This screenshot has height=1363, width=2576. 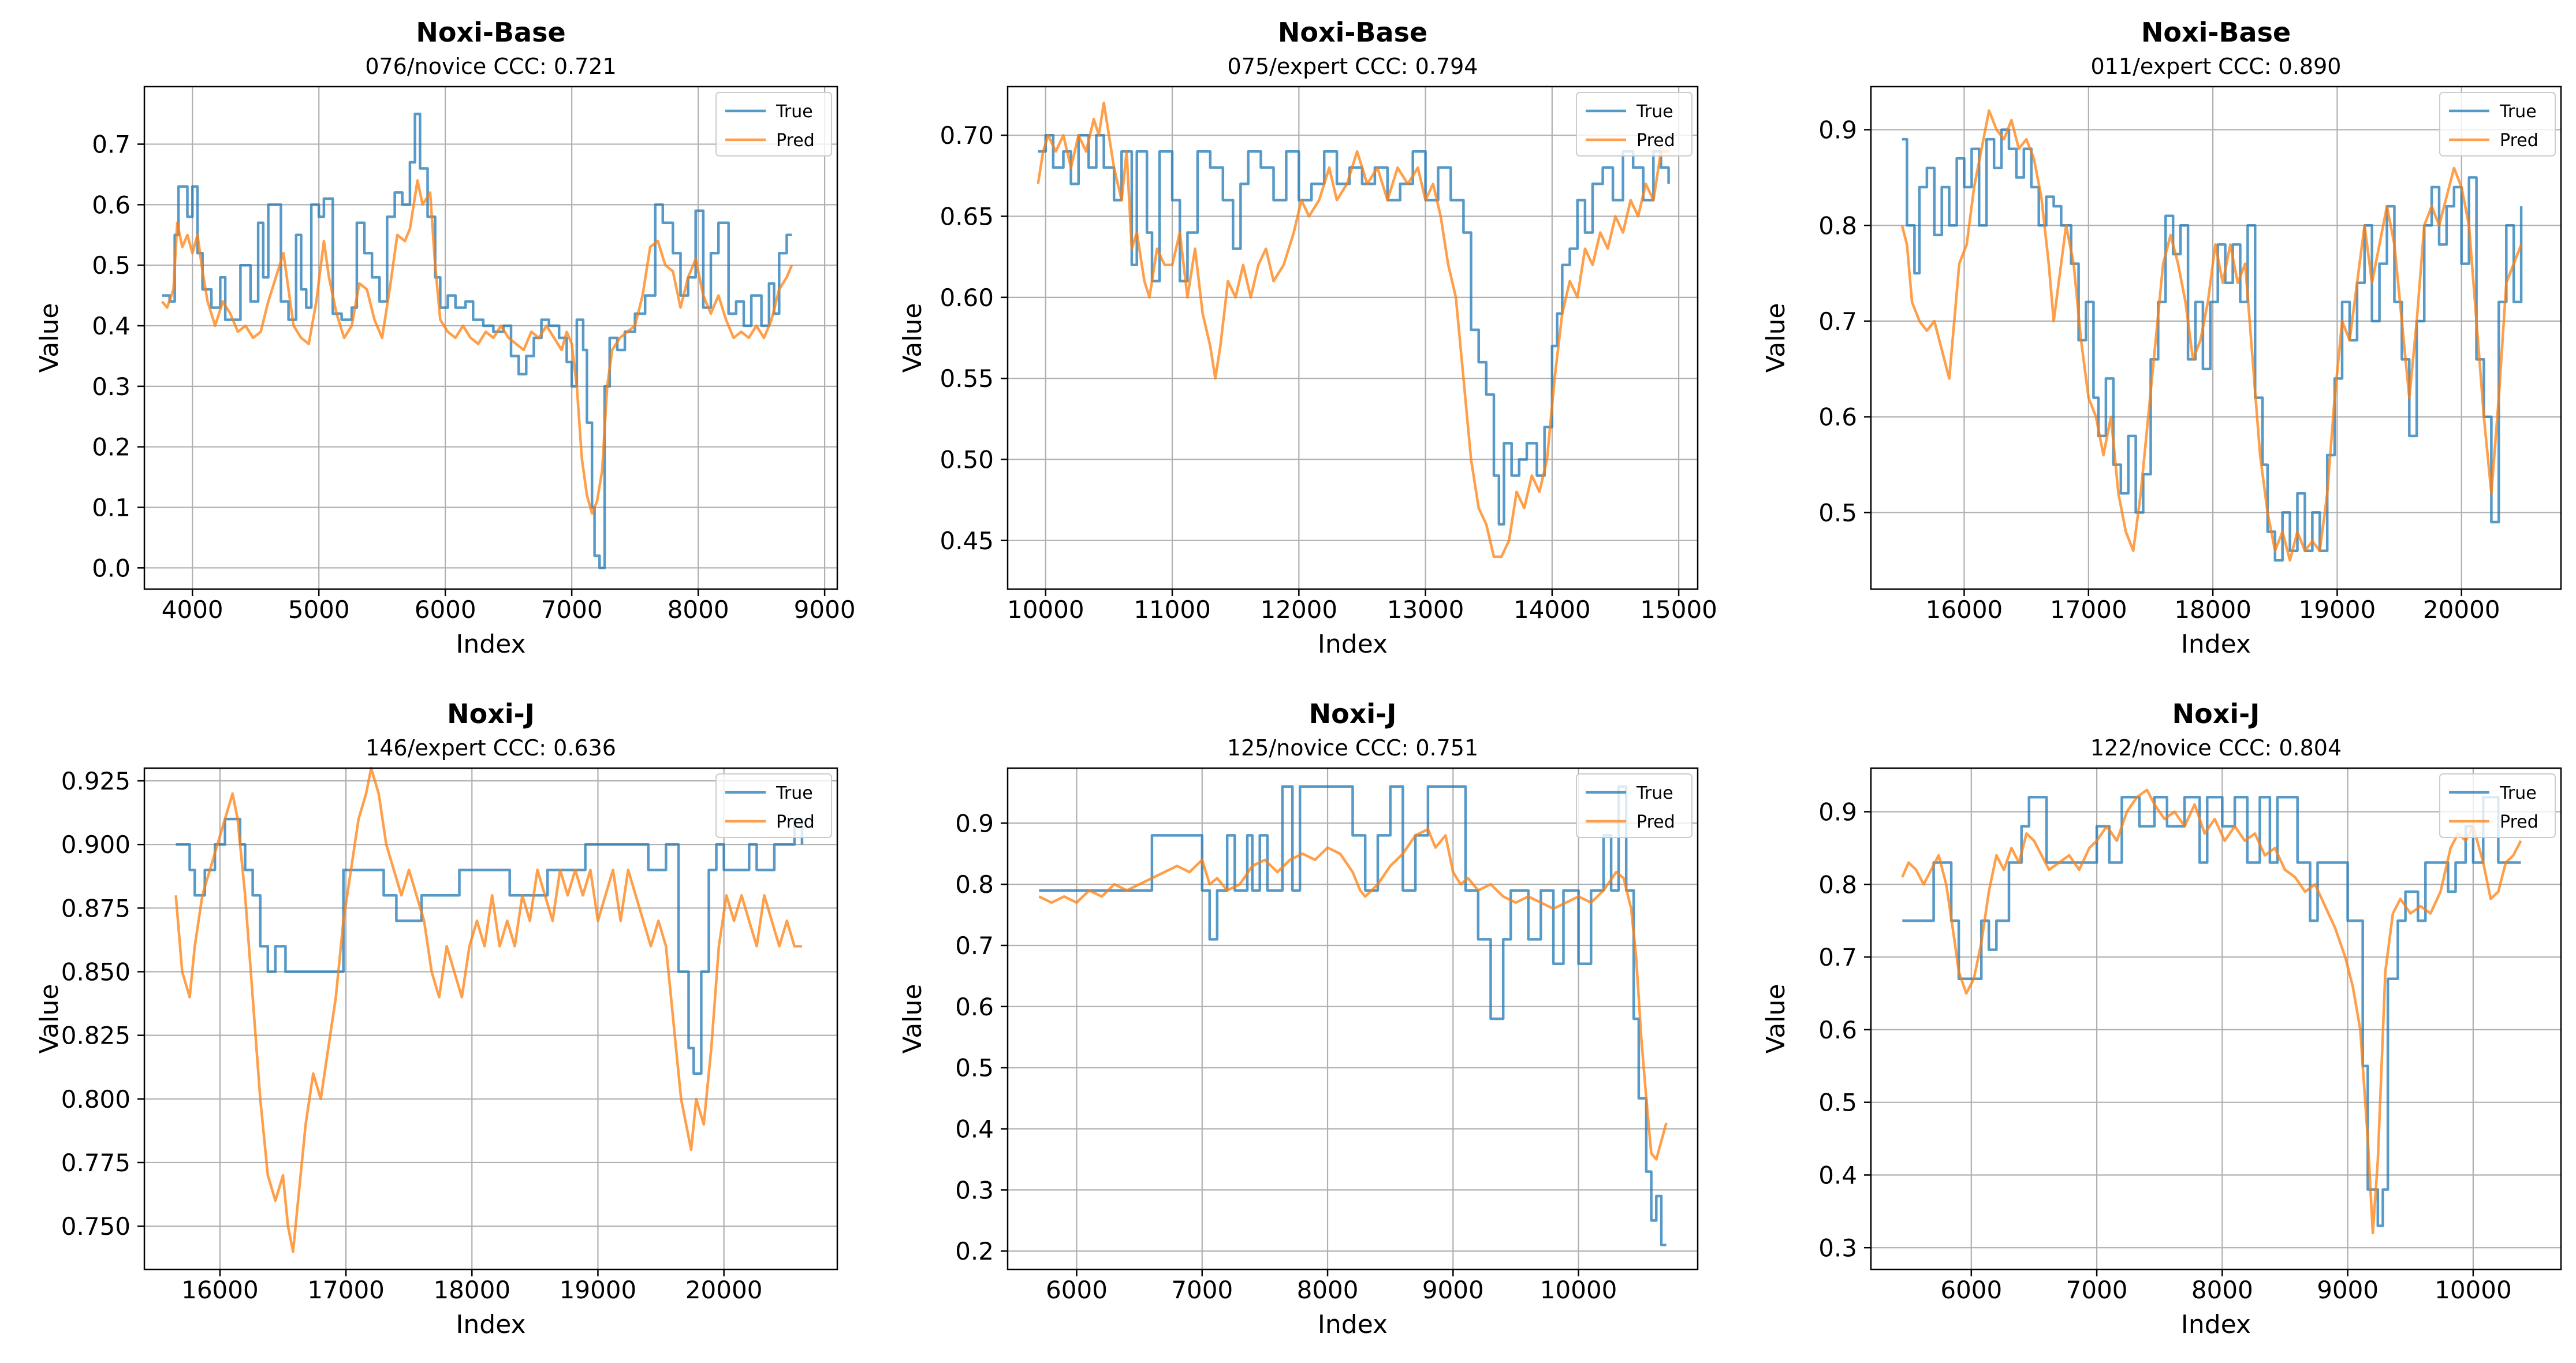 What do you see at coordinates (2216, 66) in the screenshot?
I see `chart-subtitle: 011/expert CCC: 0.890` at bounding box center [2216, 66].